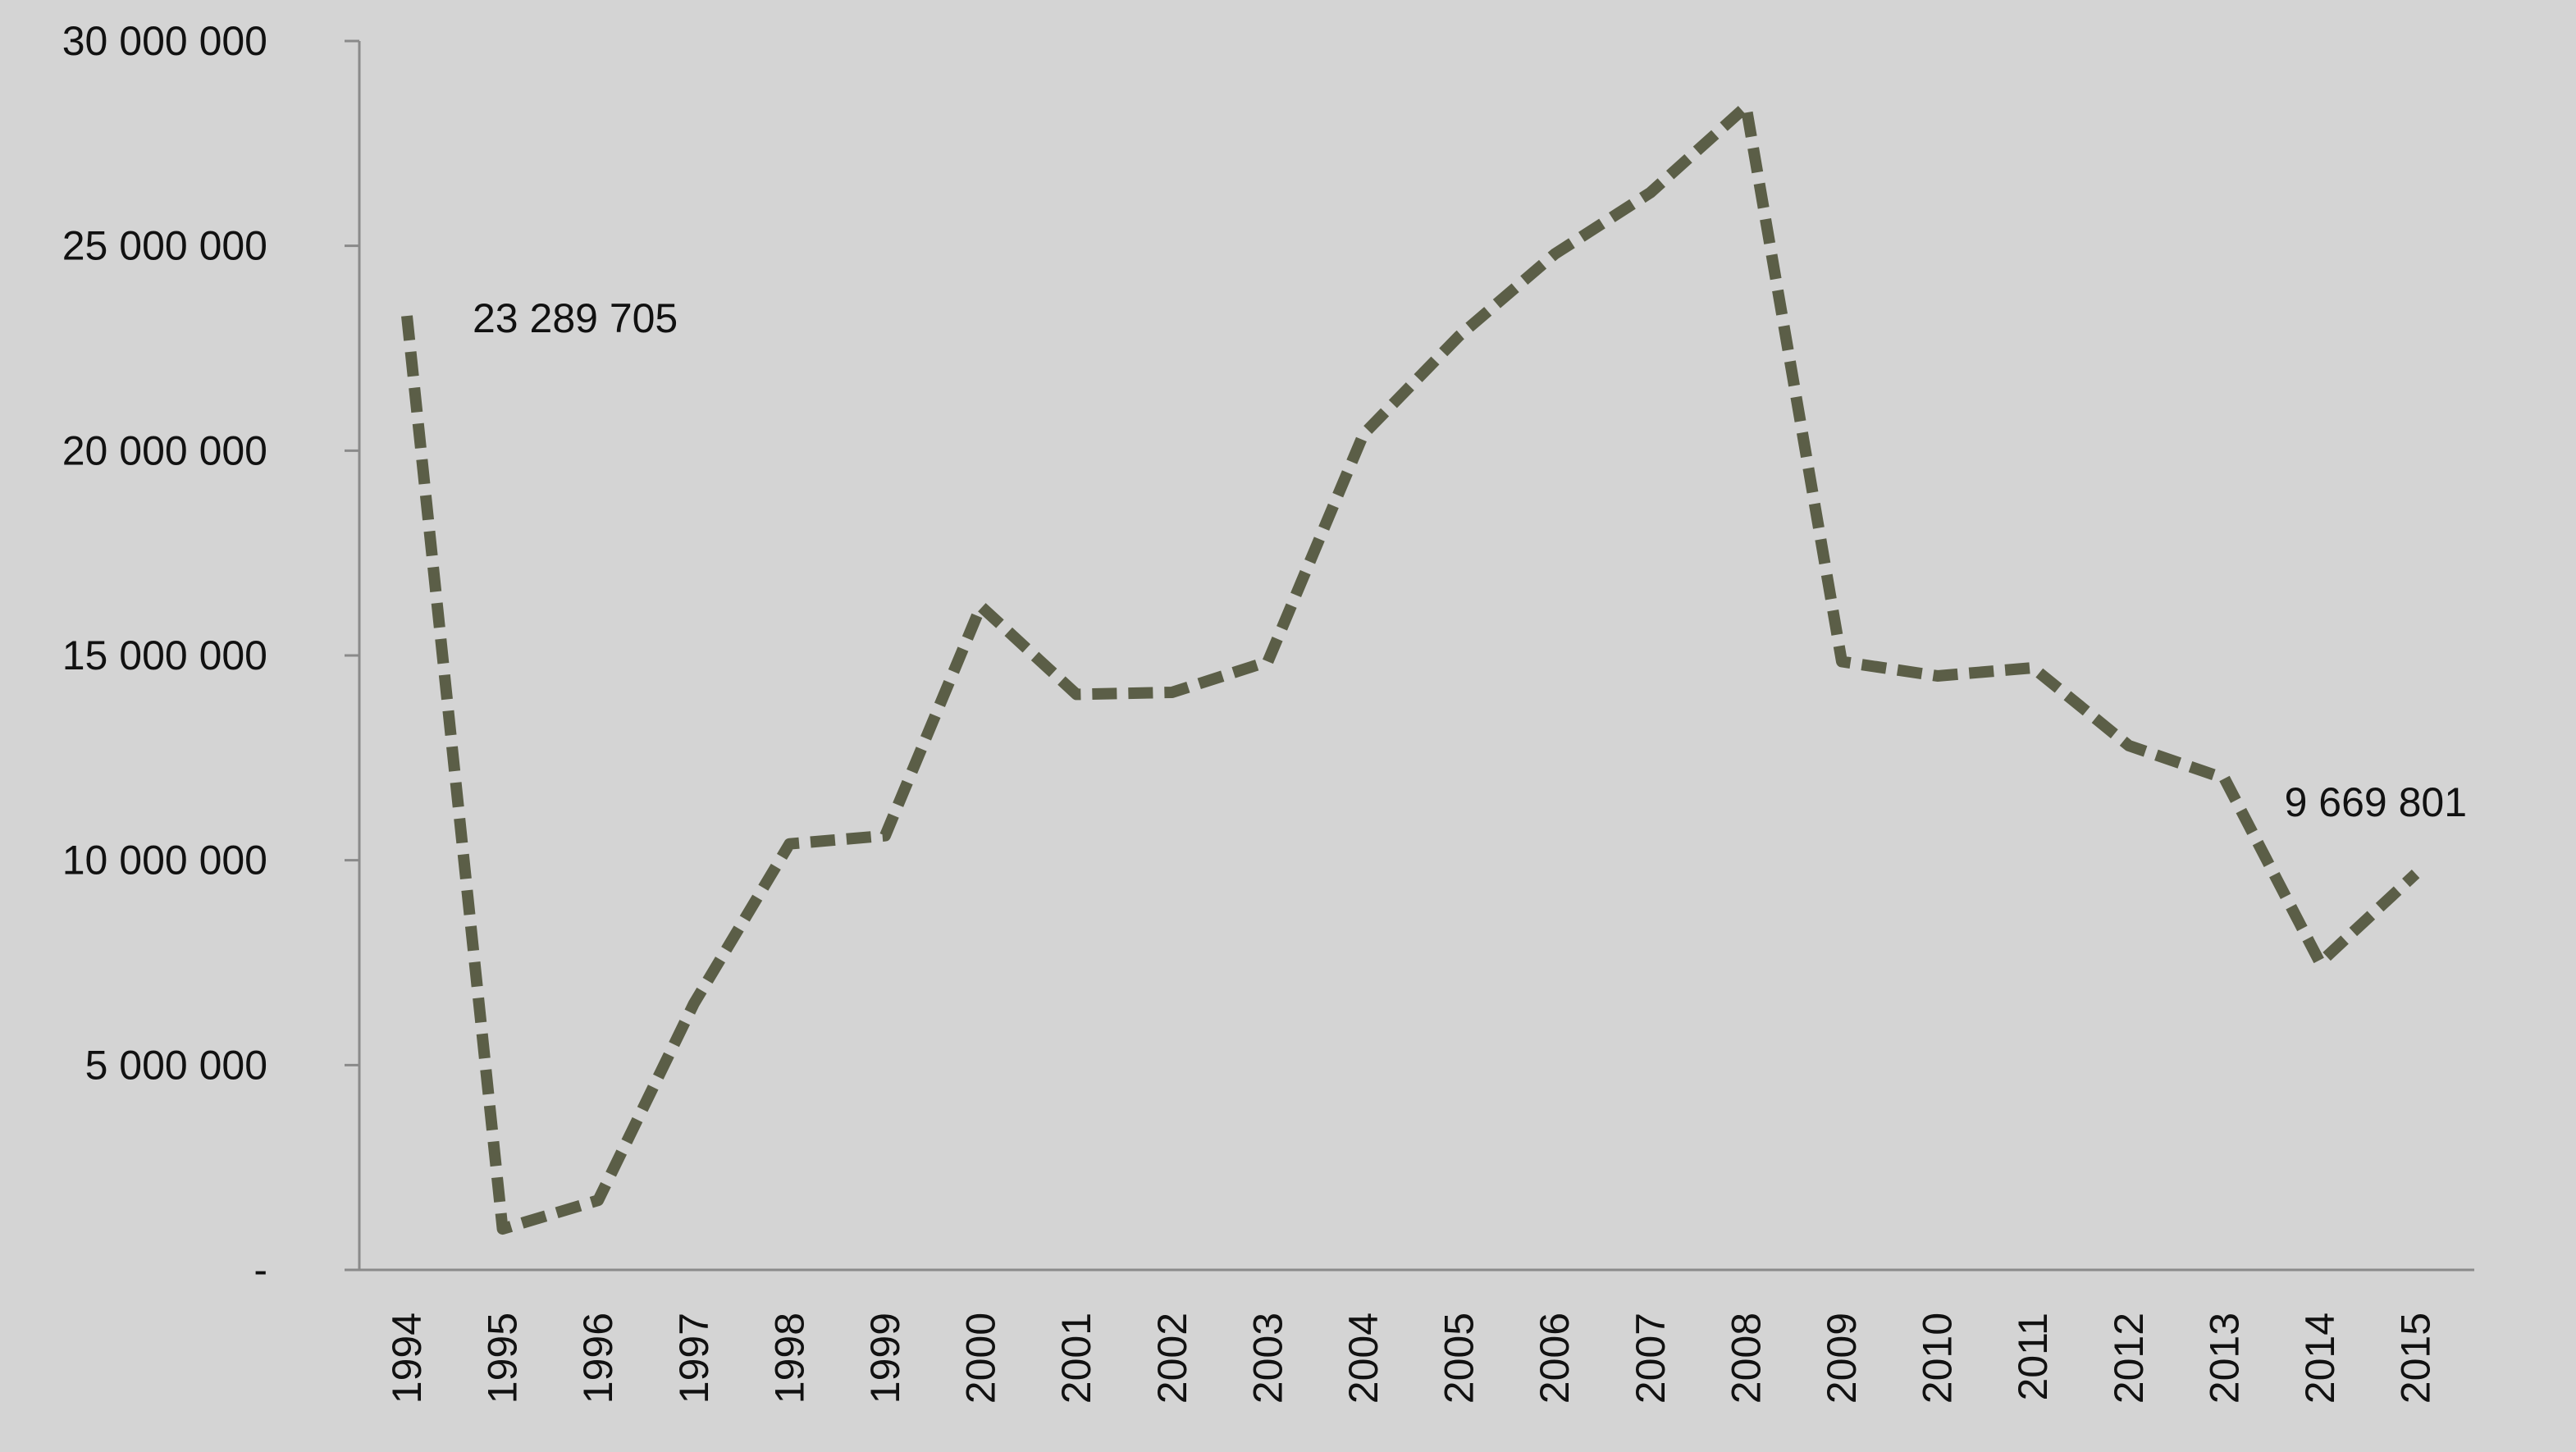 The height and width of the screenshot is (1452, 2576). Describe the element at coordinates (164, 246) in the screenshot. I see `y-tick-label: 25 000 000` at that location.